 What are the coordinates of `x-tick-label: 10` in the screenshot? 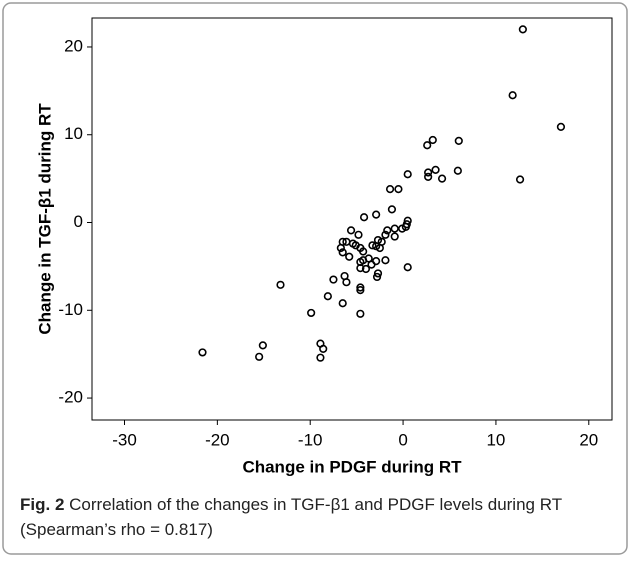 It's located at (495, 439).